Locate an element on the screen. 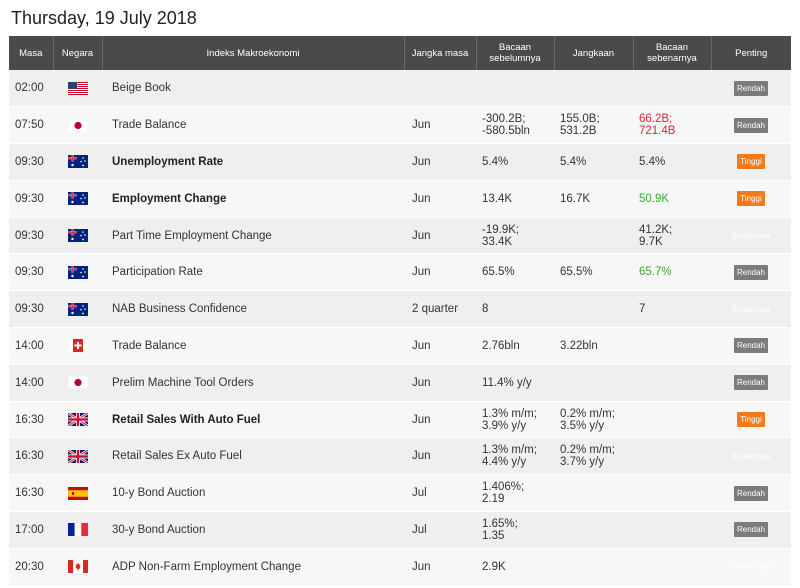  row-previous: 11.4% y/y is located at coordinates (515, 383).